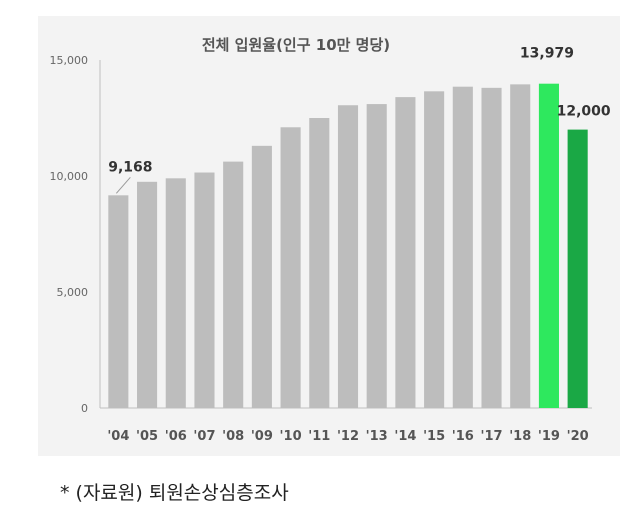  I want to click on x-tick-label: '17, so click(491, 436).